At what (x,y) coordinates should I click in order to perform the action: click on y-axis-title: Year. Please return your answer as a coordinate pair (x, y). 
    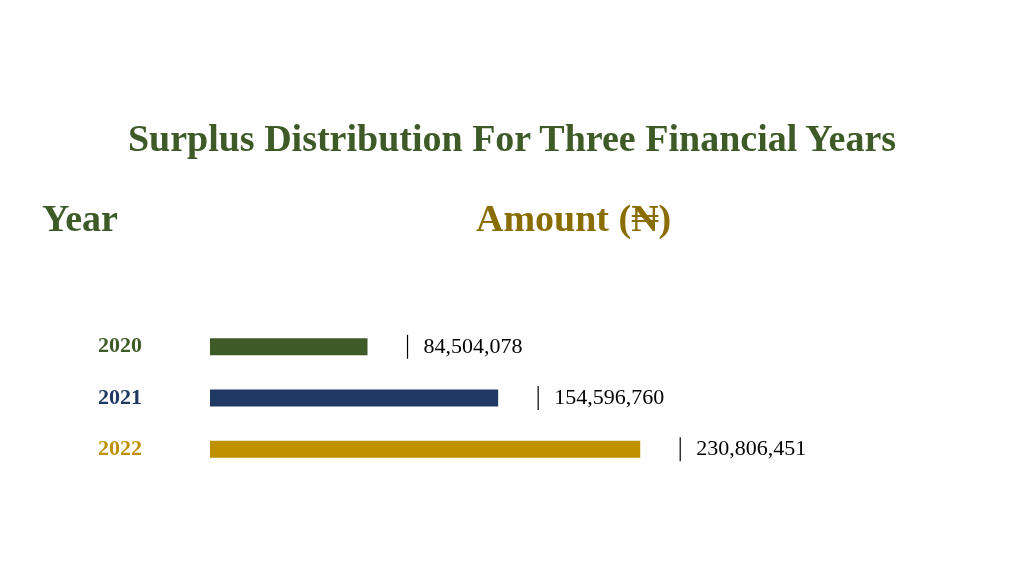
    Looking at the image, I should click on (80, 218).